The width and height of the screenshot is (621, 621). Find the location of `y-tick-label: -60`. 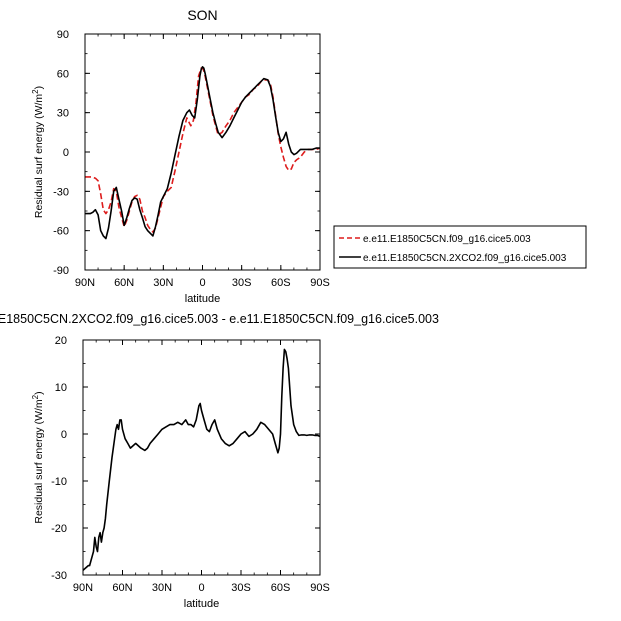

y-tick-label: -60 is located at coordinates (61, 232).